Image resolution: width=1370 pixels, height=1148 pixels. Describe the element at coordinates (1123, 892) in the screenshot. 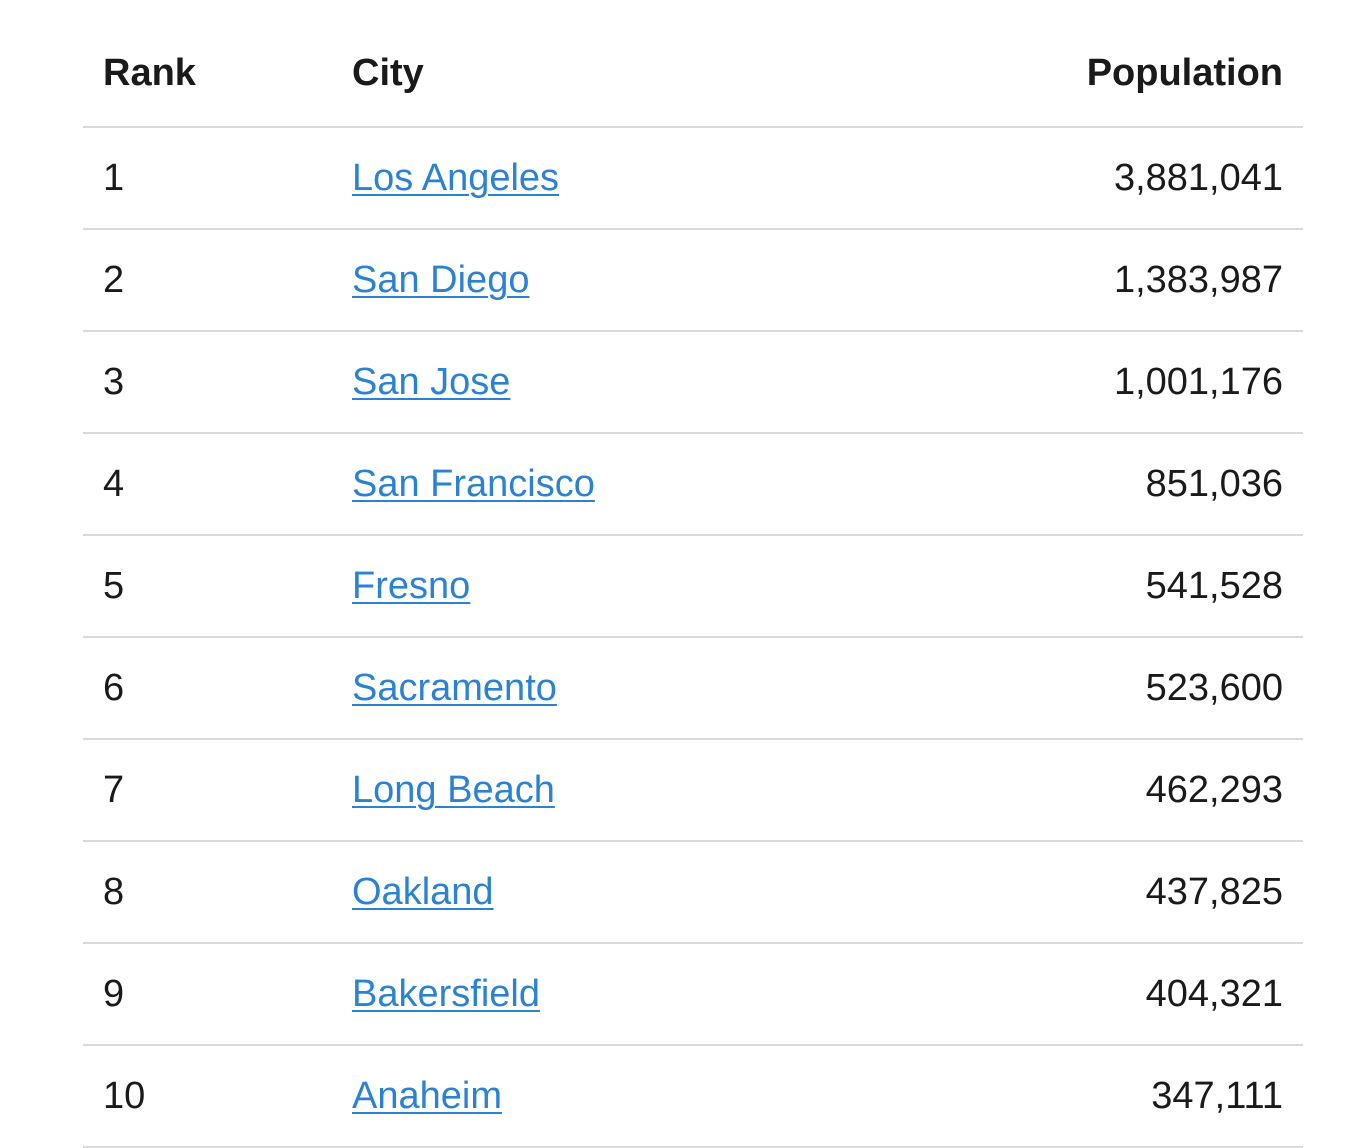

I see `population-cell: 437,825` at that location.